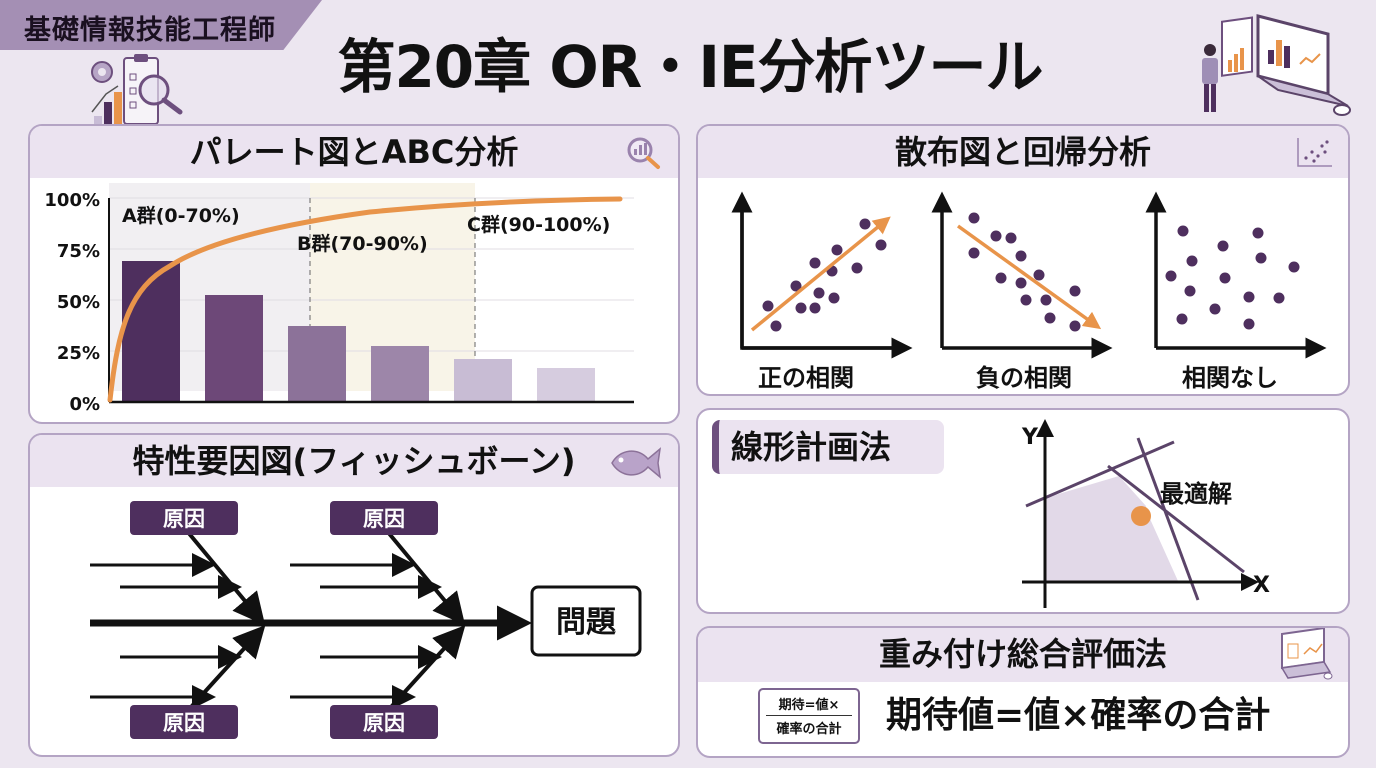 The height and width of the screenshot is (768, 1376). I want to click on svg-text: 問題, so click(586, 622).